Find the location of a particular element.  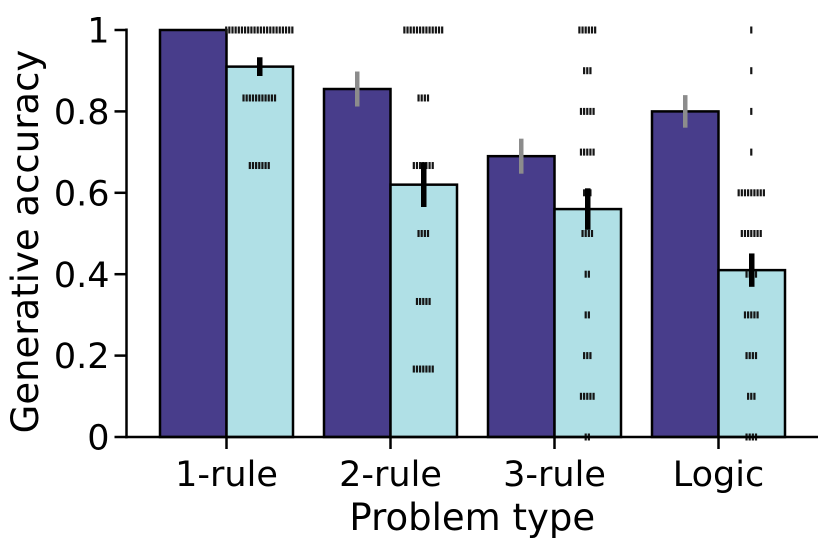

bar-dark-purple-bars-3-rule is located at coordinates (521, 296).